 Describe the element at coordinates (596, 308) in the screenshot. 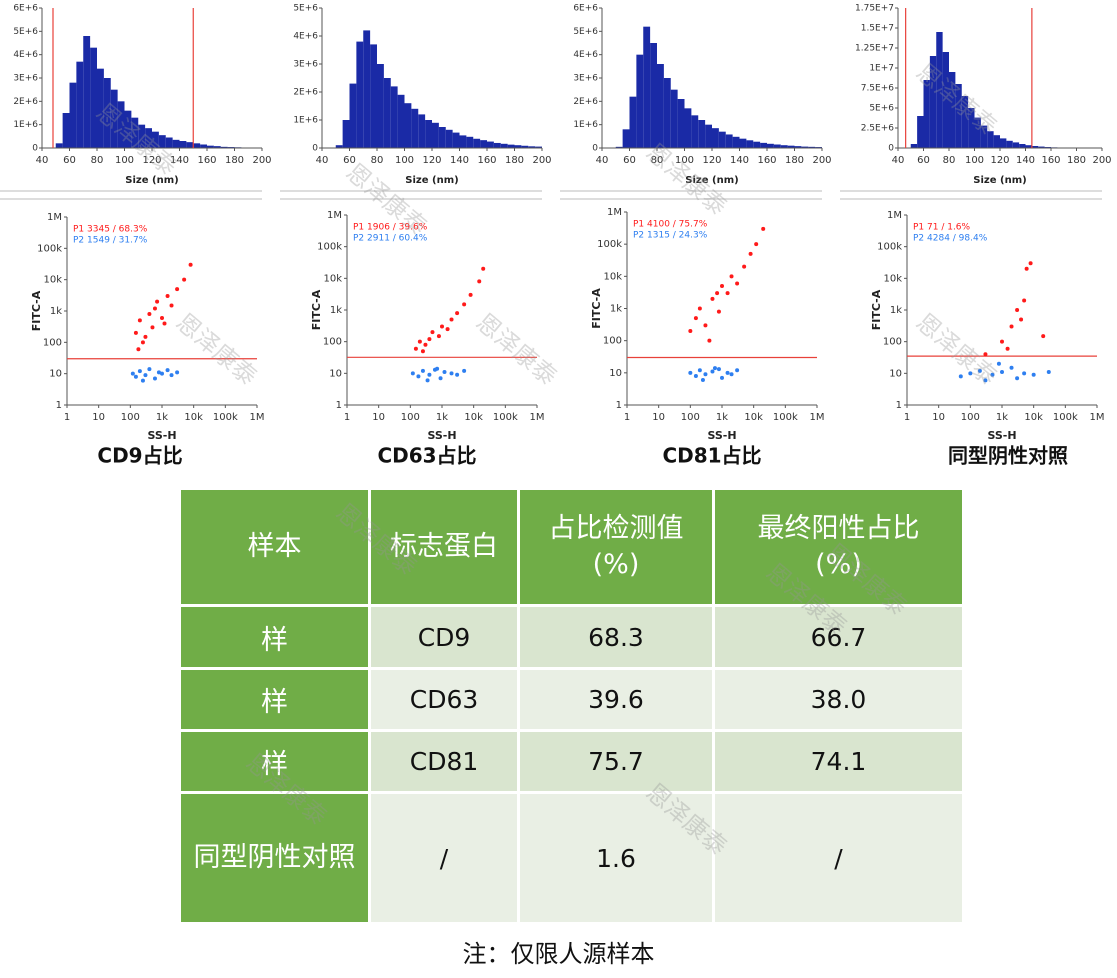

I see `y-axis-label: FITC-A` at that location.